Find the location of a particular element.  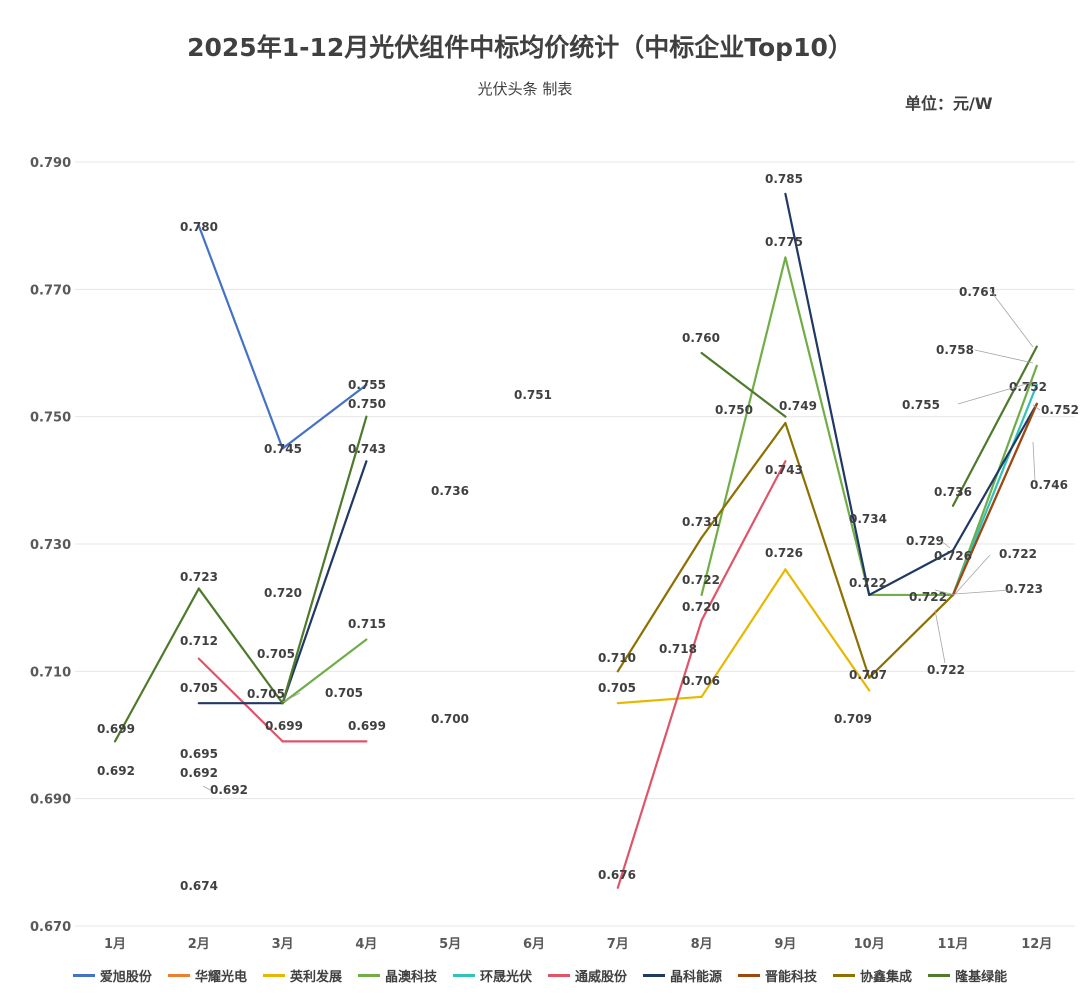

data-label: 0.750 is located at coordinates (367, 404).